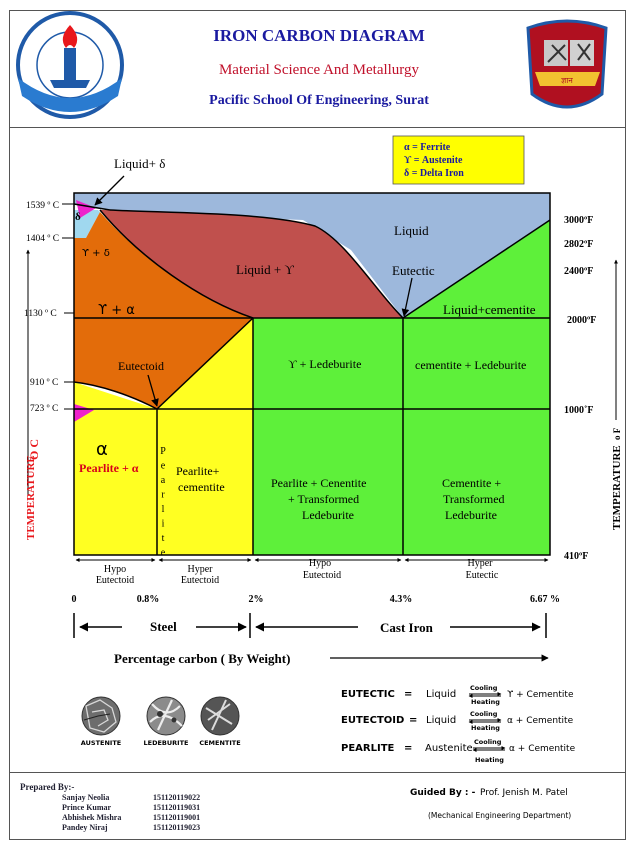 Image resolution: width=638 pixels, height=851 pixels. Describe the element at coordinates (163, 480) in the screenshot. I see `pearlite-vertical-letter: a` at that location.